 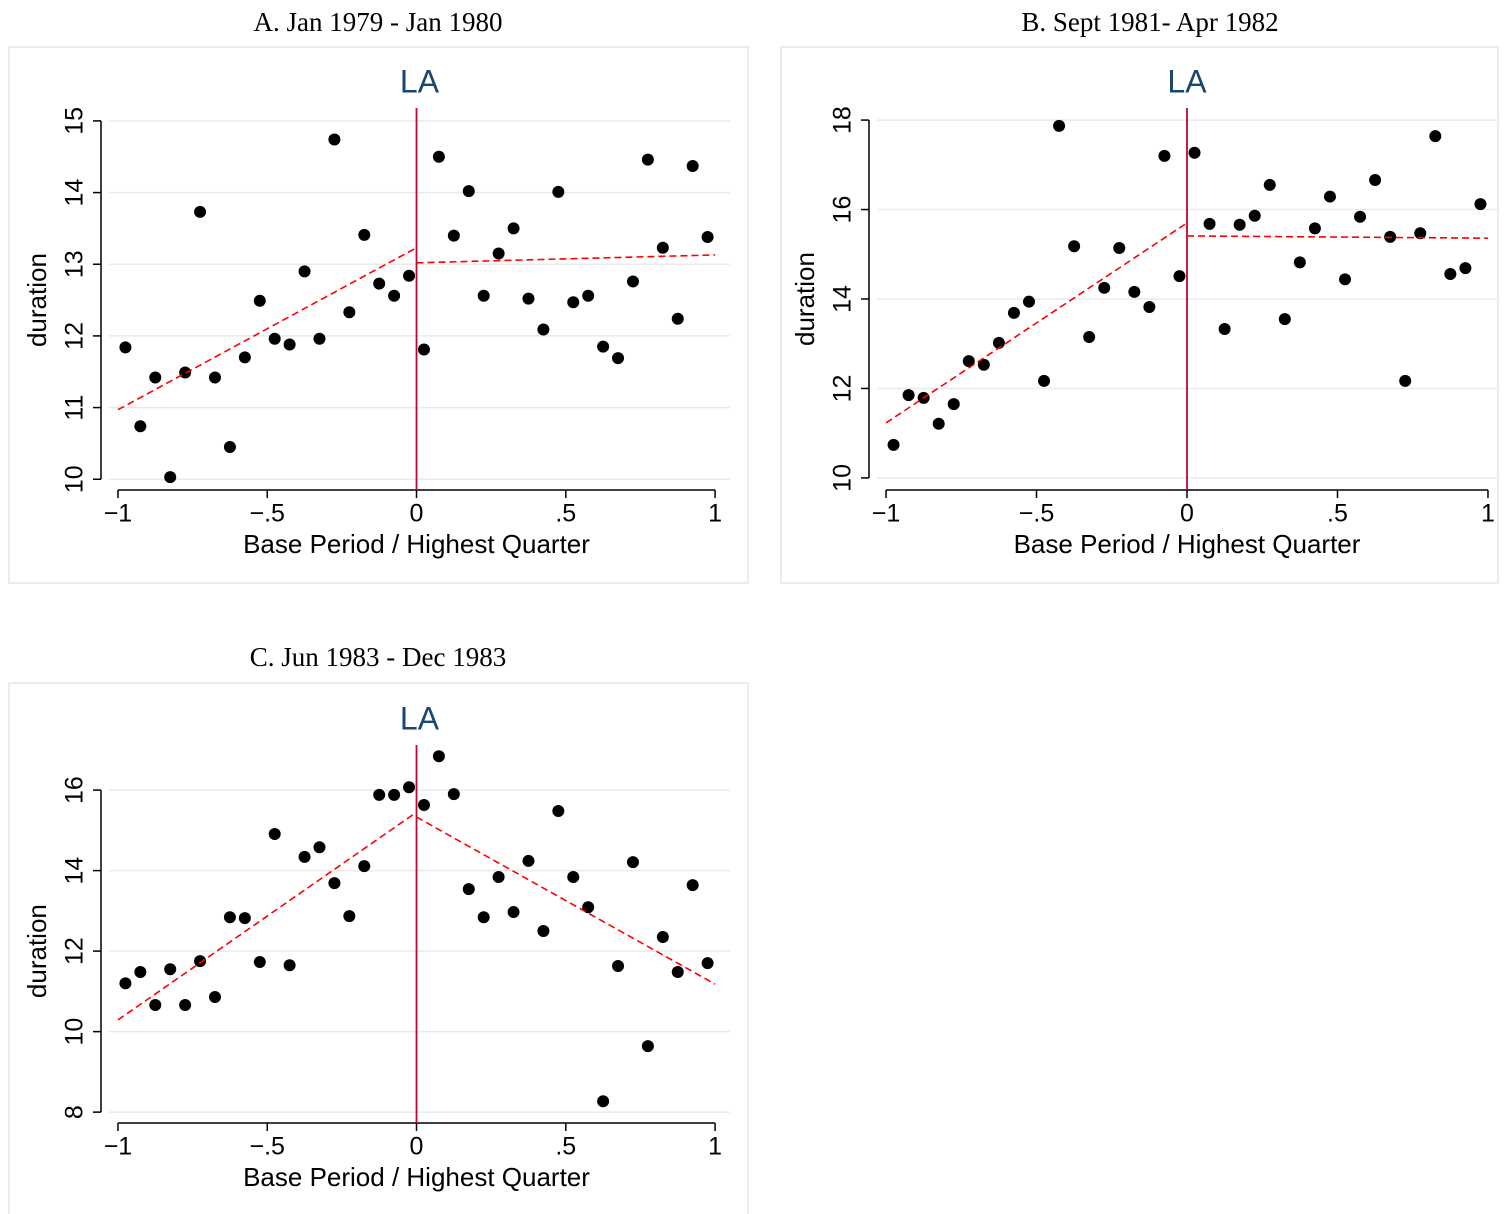 What do you see at coordinates (843, 120) in the screenshot?
I see `y-tick-label: 18` at bounding box center [843, 120].